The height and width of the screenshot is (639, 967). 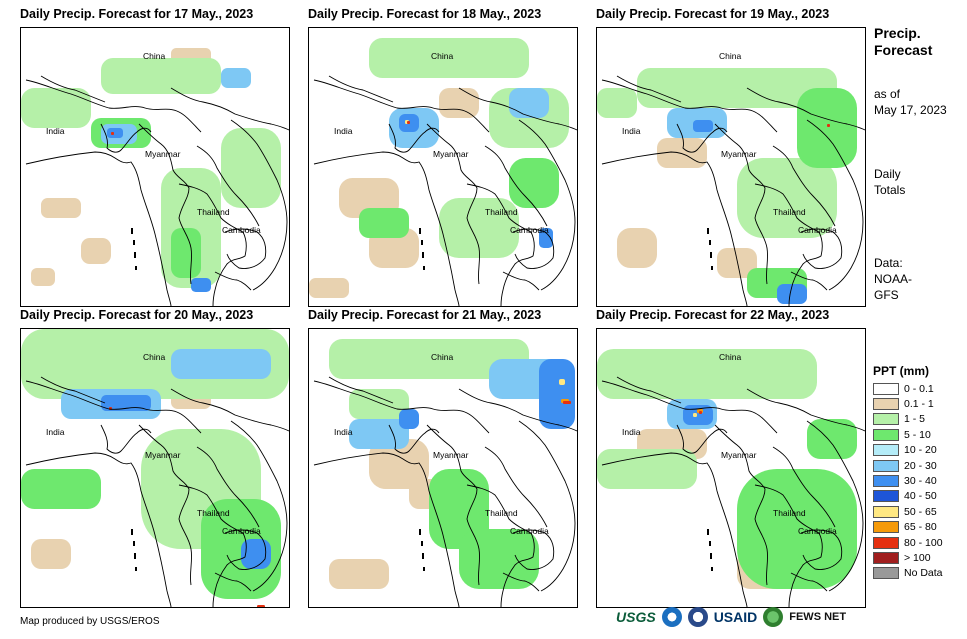 I want to click on panel-title: Daily Precip. Forecast for 20 May., 2023, so click(x=137, y=315).